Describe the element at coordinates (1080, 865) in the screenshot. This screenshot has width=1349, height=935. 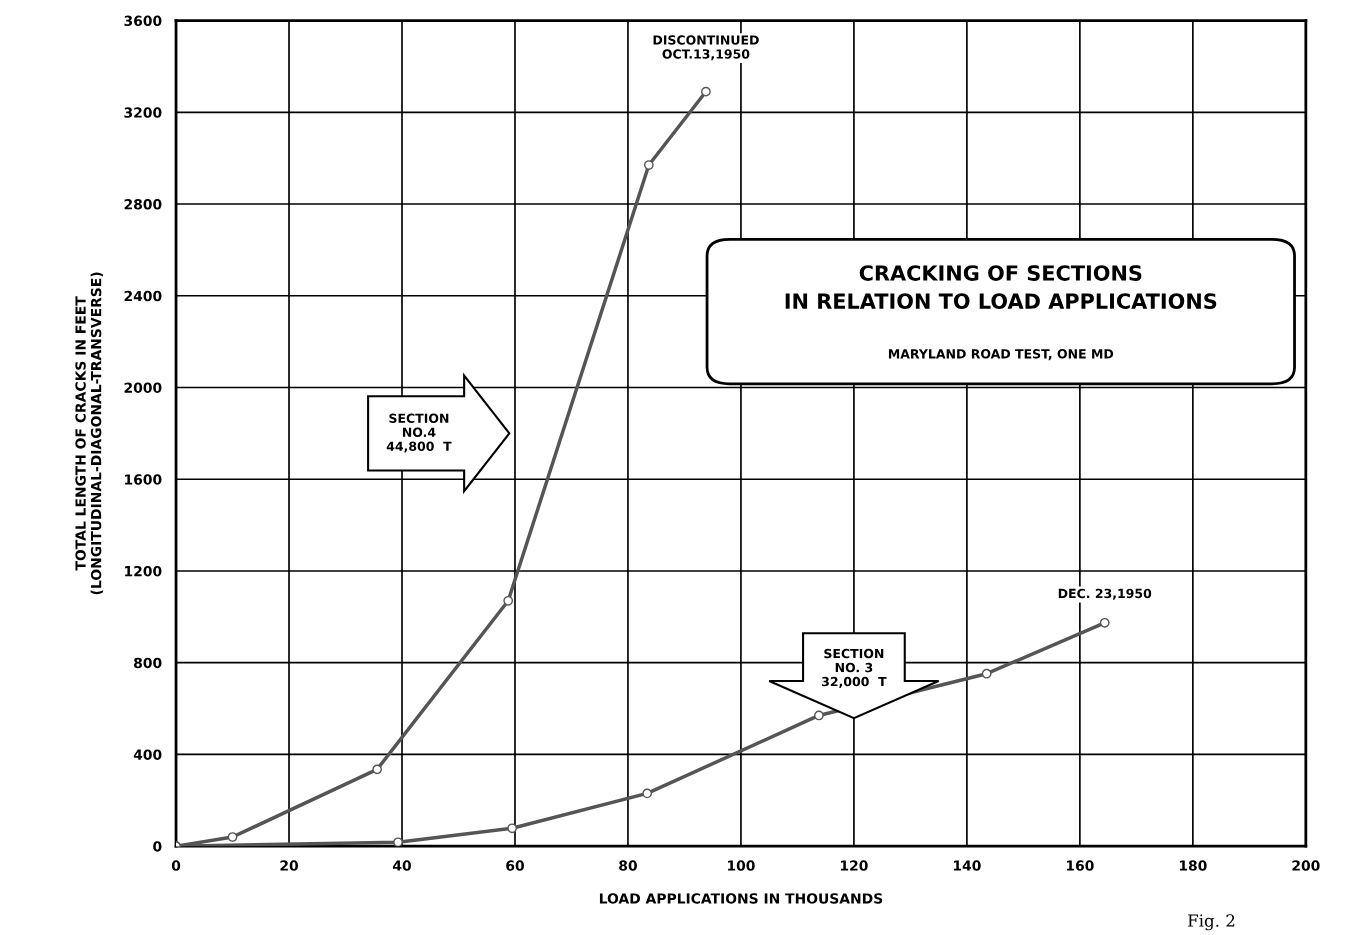
I see `x-tick-label: 160` at that location.